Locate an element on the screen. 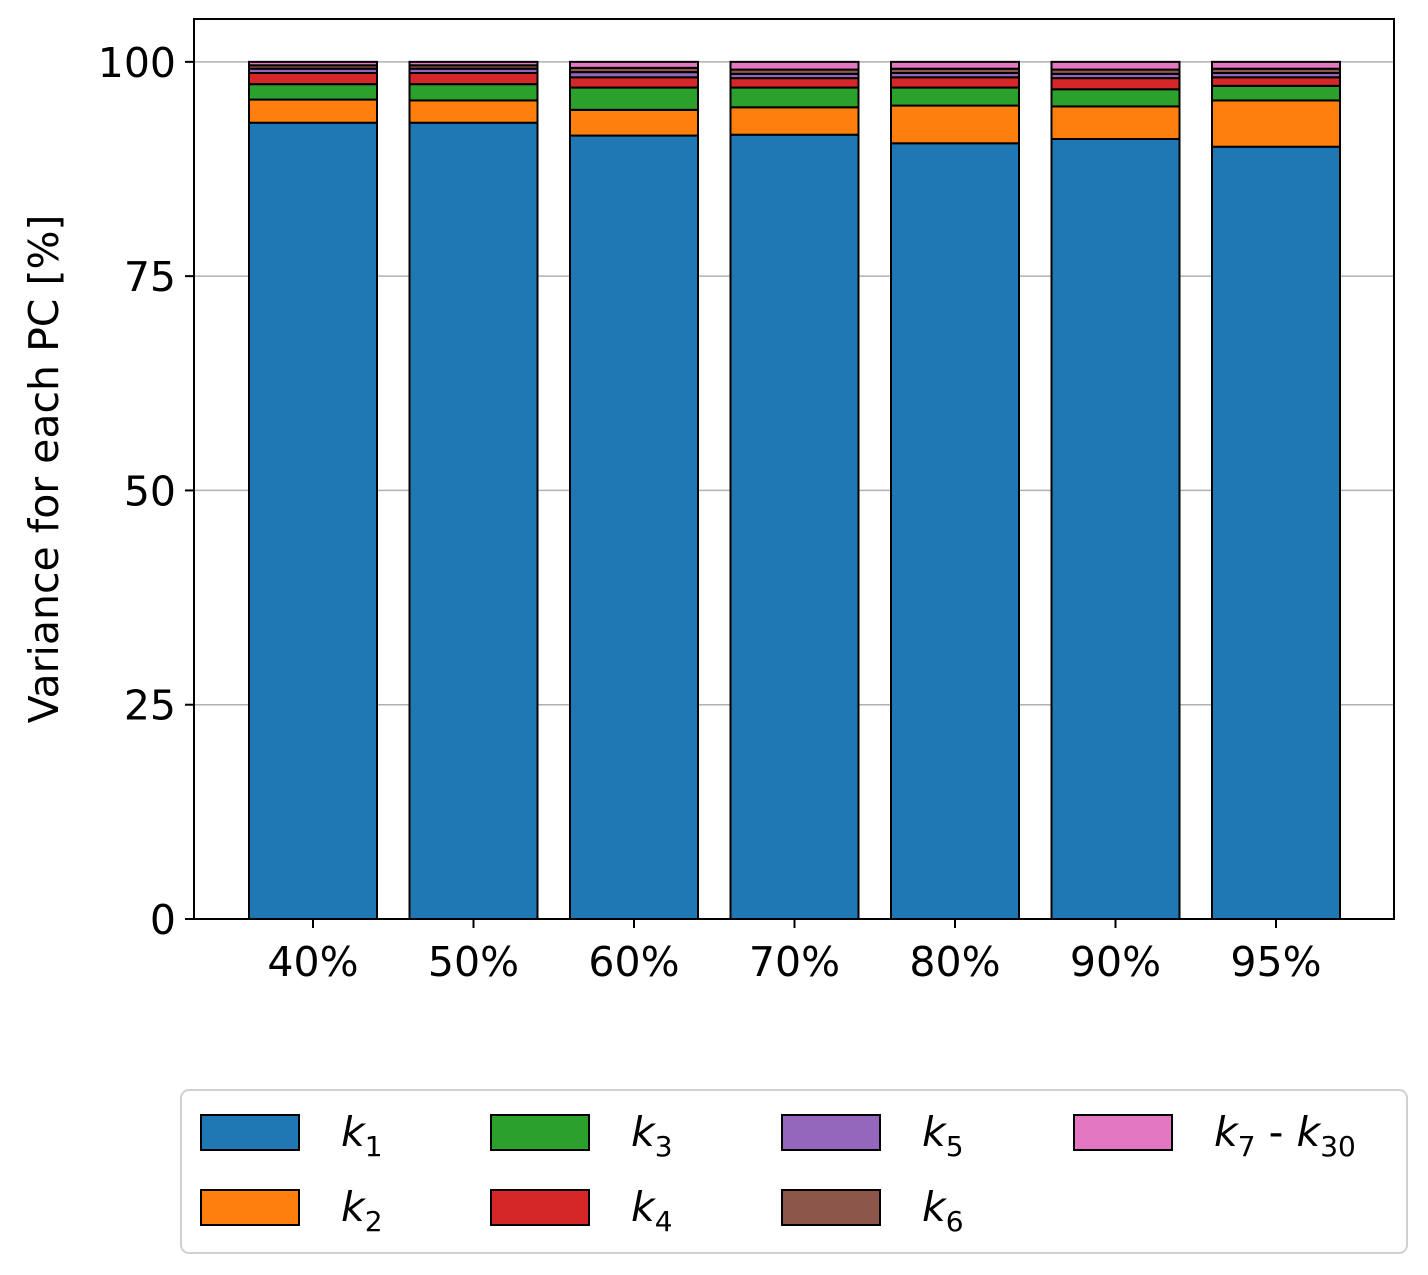 Image resolution: width=1428 pixels, height=1275 pixels. y-tick-label: 0 is located at coordinates (163, 920).